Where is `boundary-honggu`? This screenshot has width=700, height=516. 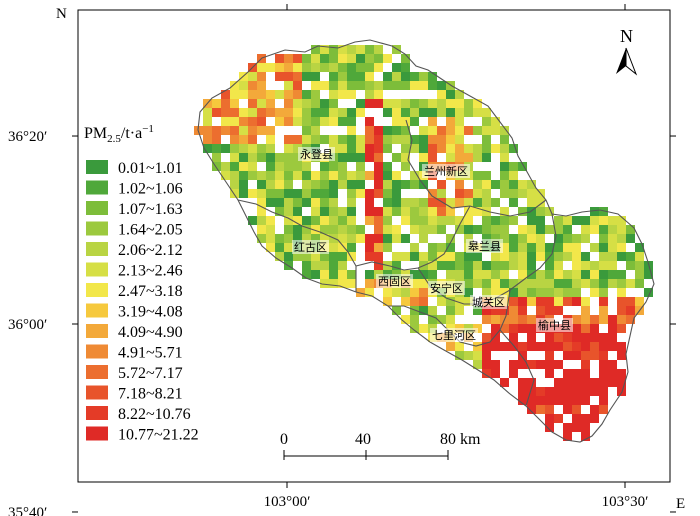
boundary-honggu is located at coordinates (297, 245).